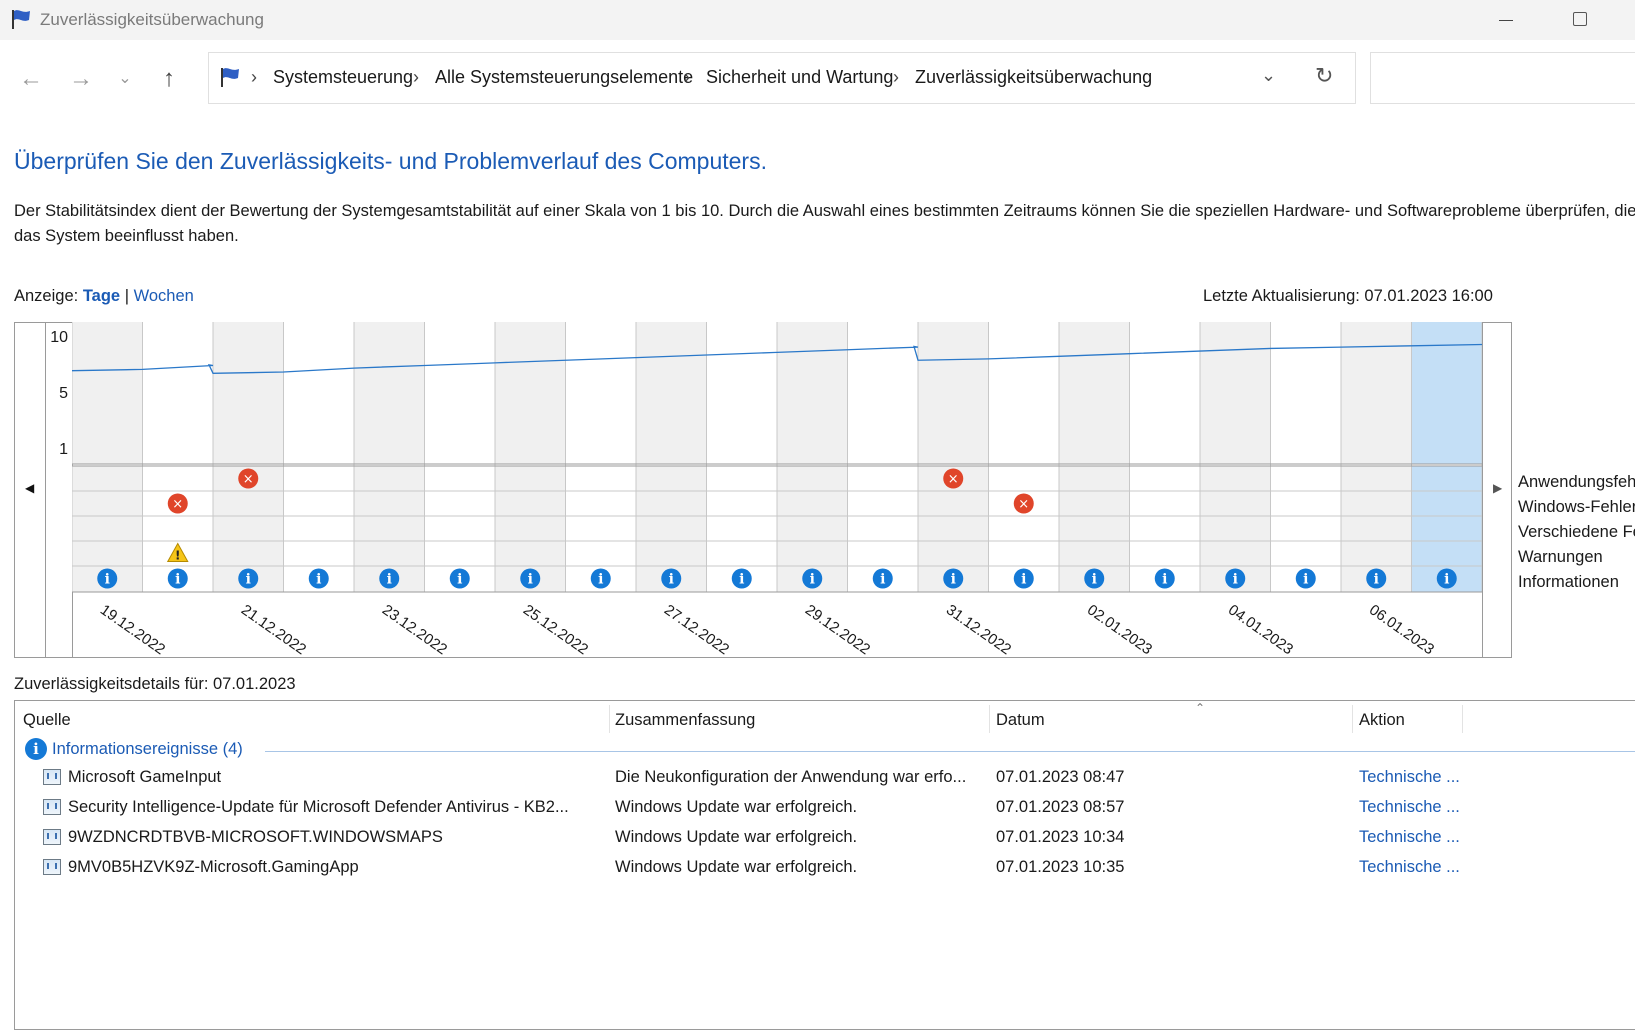 This screenshot has width=1635, height=1030. I want to click on info-icon: i, so click(36, 749).